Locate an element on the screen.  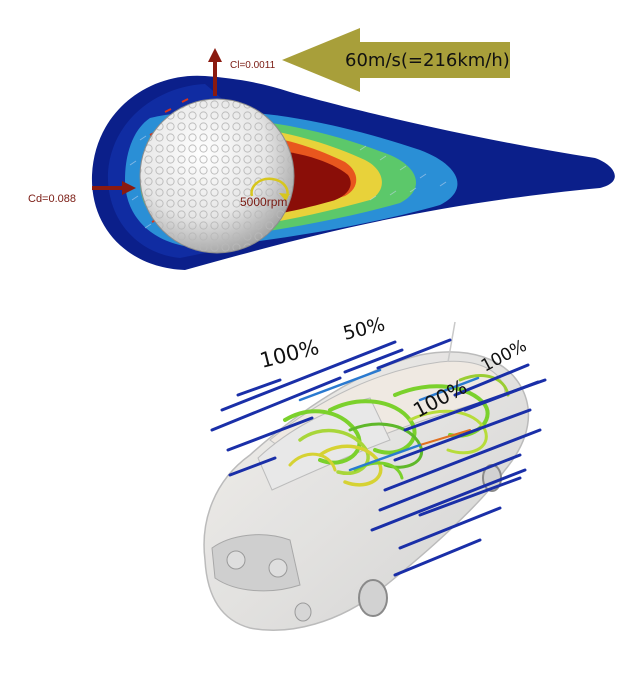
drag-coefficient-label: Cd=0.088 is located at coordinates (52, 199).